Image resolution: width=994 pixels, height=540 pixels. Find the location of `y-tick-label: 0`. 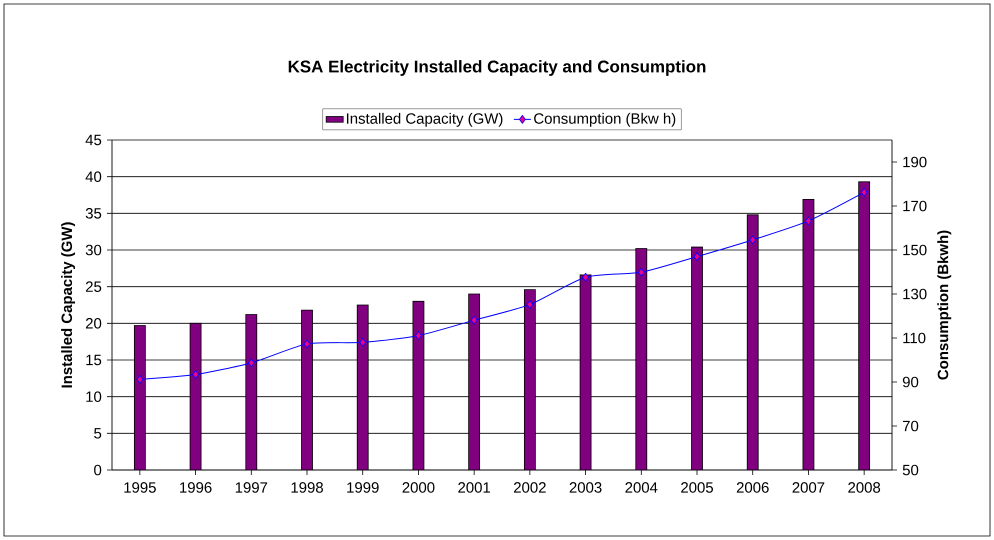

y-tick-label: 0 is located at coordinates (98, 470).